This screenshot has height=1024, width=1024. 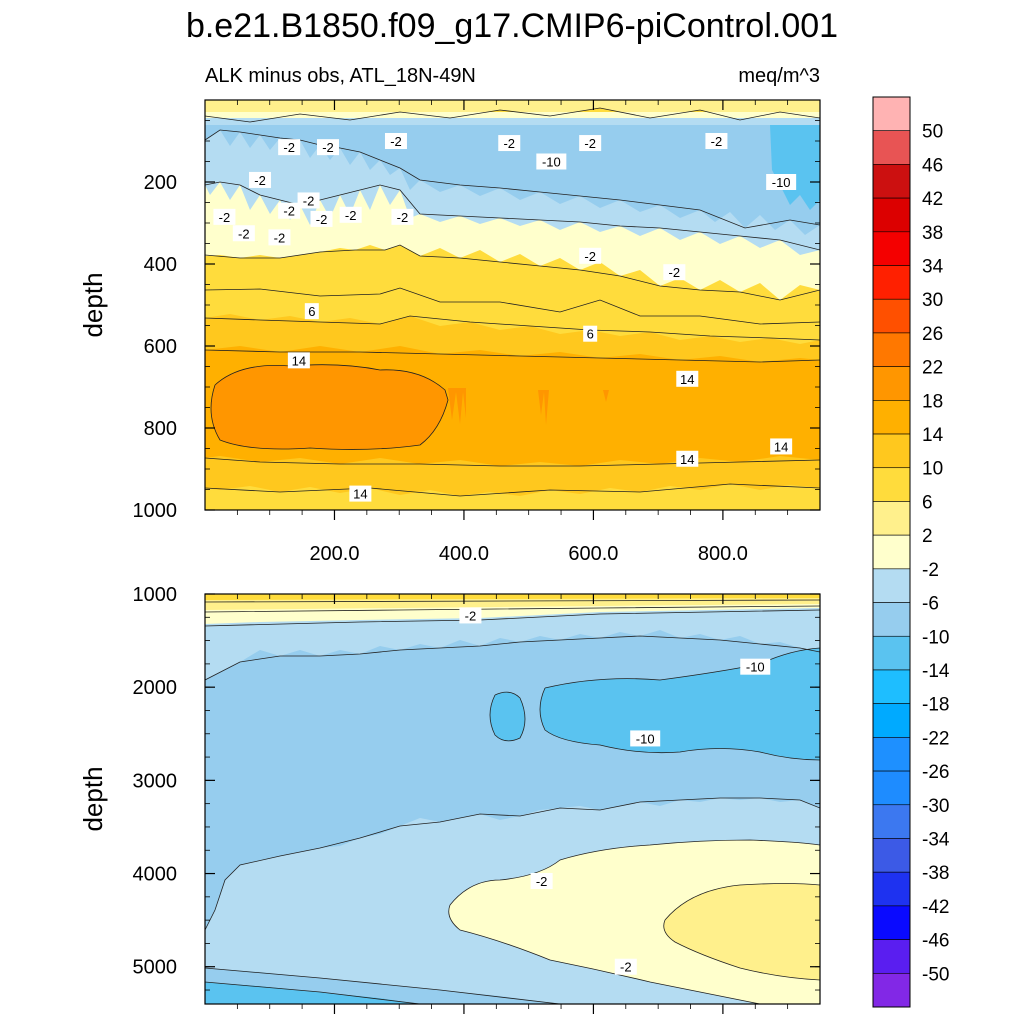 What do you see at coordinates (512, 180) in the screenshot?
I see `upper-band-neg10` at bounding box center [512, 180].